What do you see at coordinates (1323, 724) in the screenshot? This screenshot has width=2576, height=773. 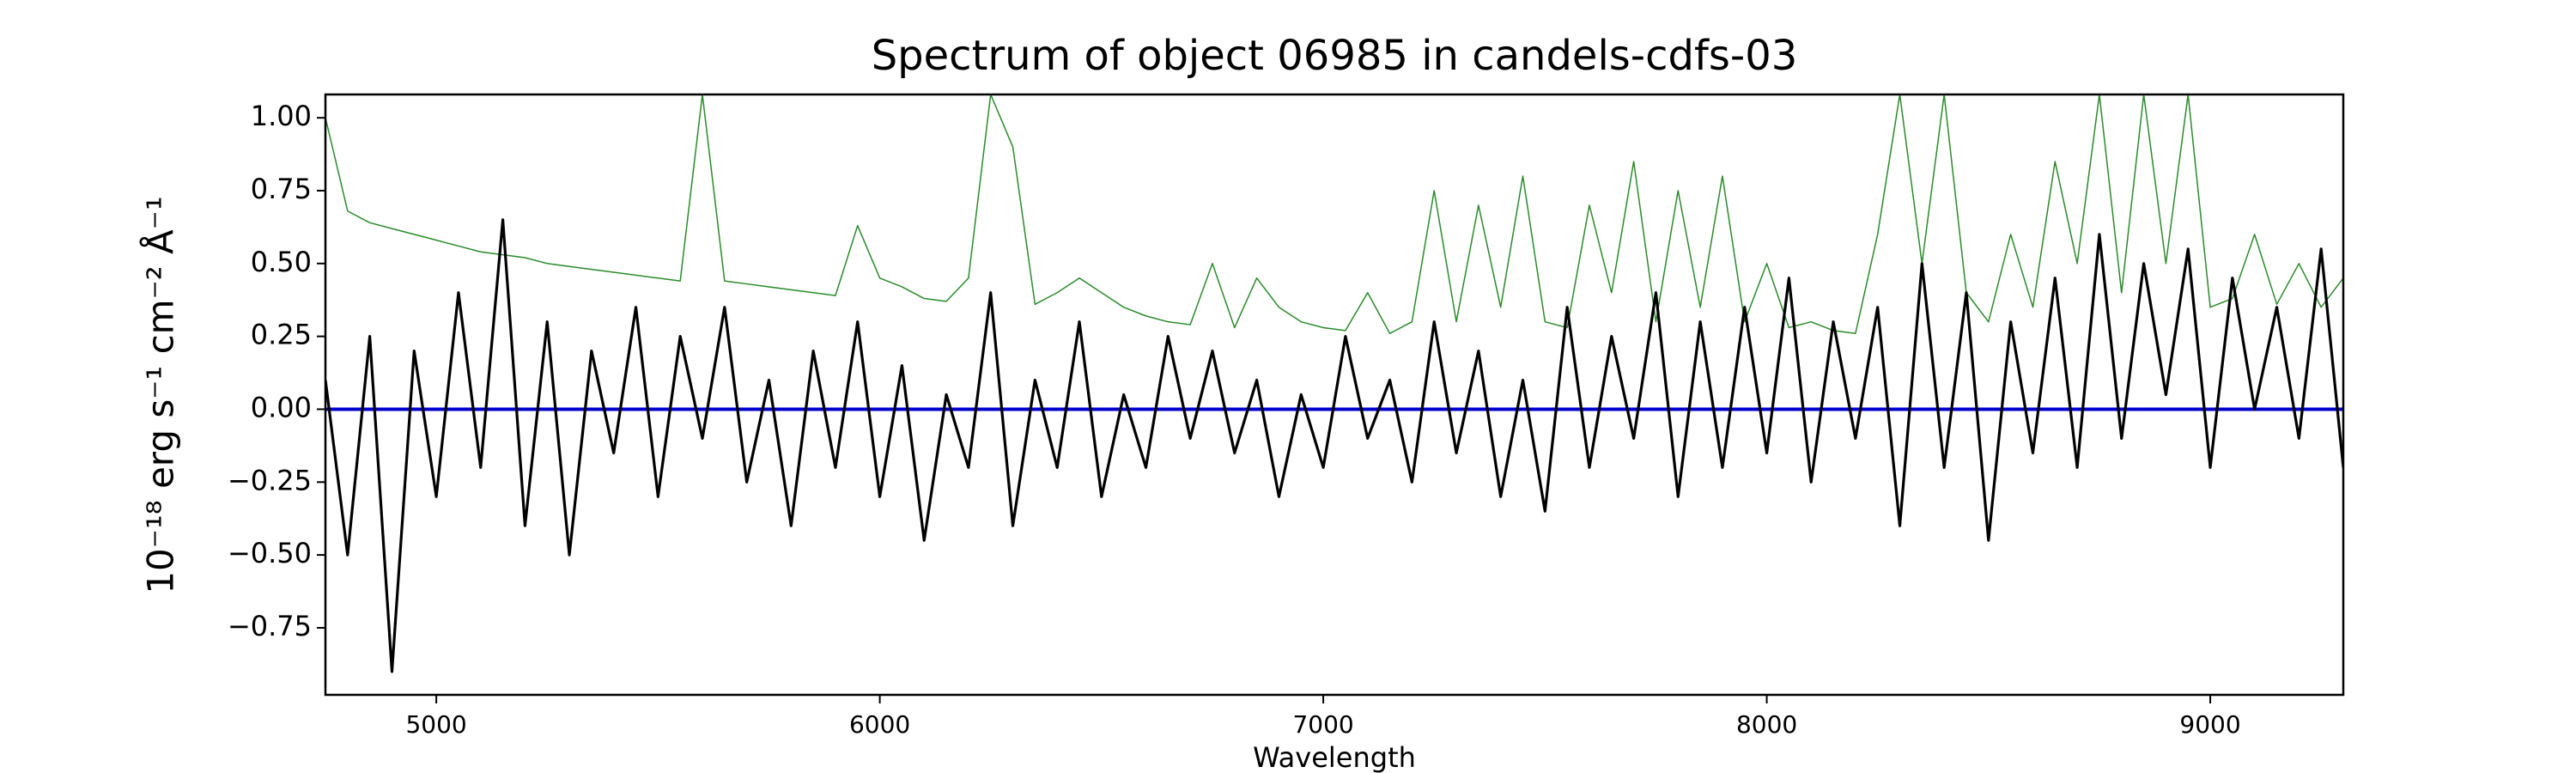 I see `x-tick-label: 7000` at bounding box center [1323, 724].